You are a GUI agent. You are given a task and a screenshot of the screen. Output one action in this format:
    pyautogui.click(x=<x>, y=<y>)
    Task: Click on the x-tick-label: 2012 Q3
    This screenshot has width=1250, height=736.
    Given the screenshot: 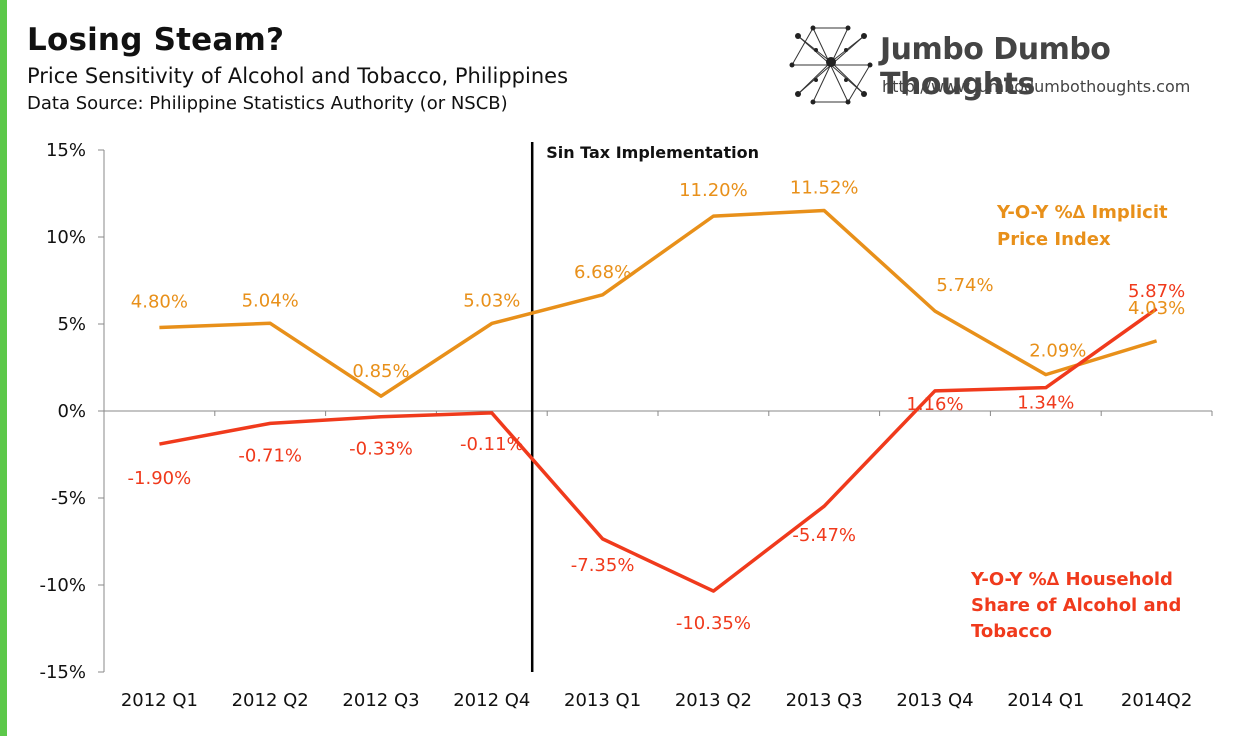 What is the action you would take?
    pyautogui.click(x=380, y=700)
    